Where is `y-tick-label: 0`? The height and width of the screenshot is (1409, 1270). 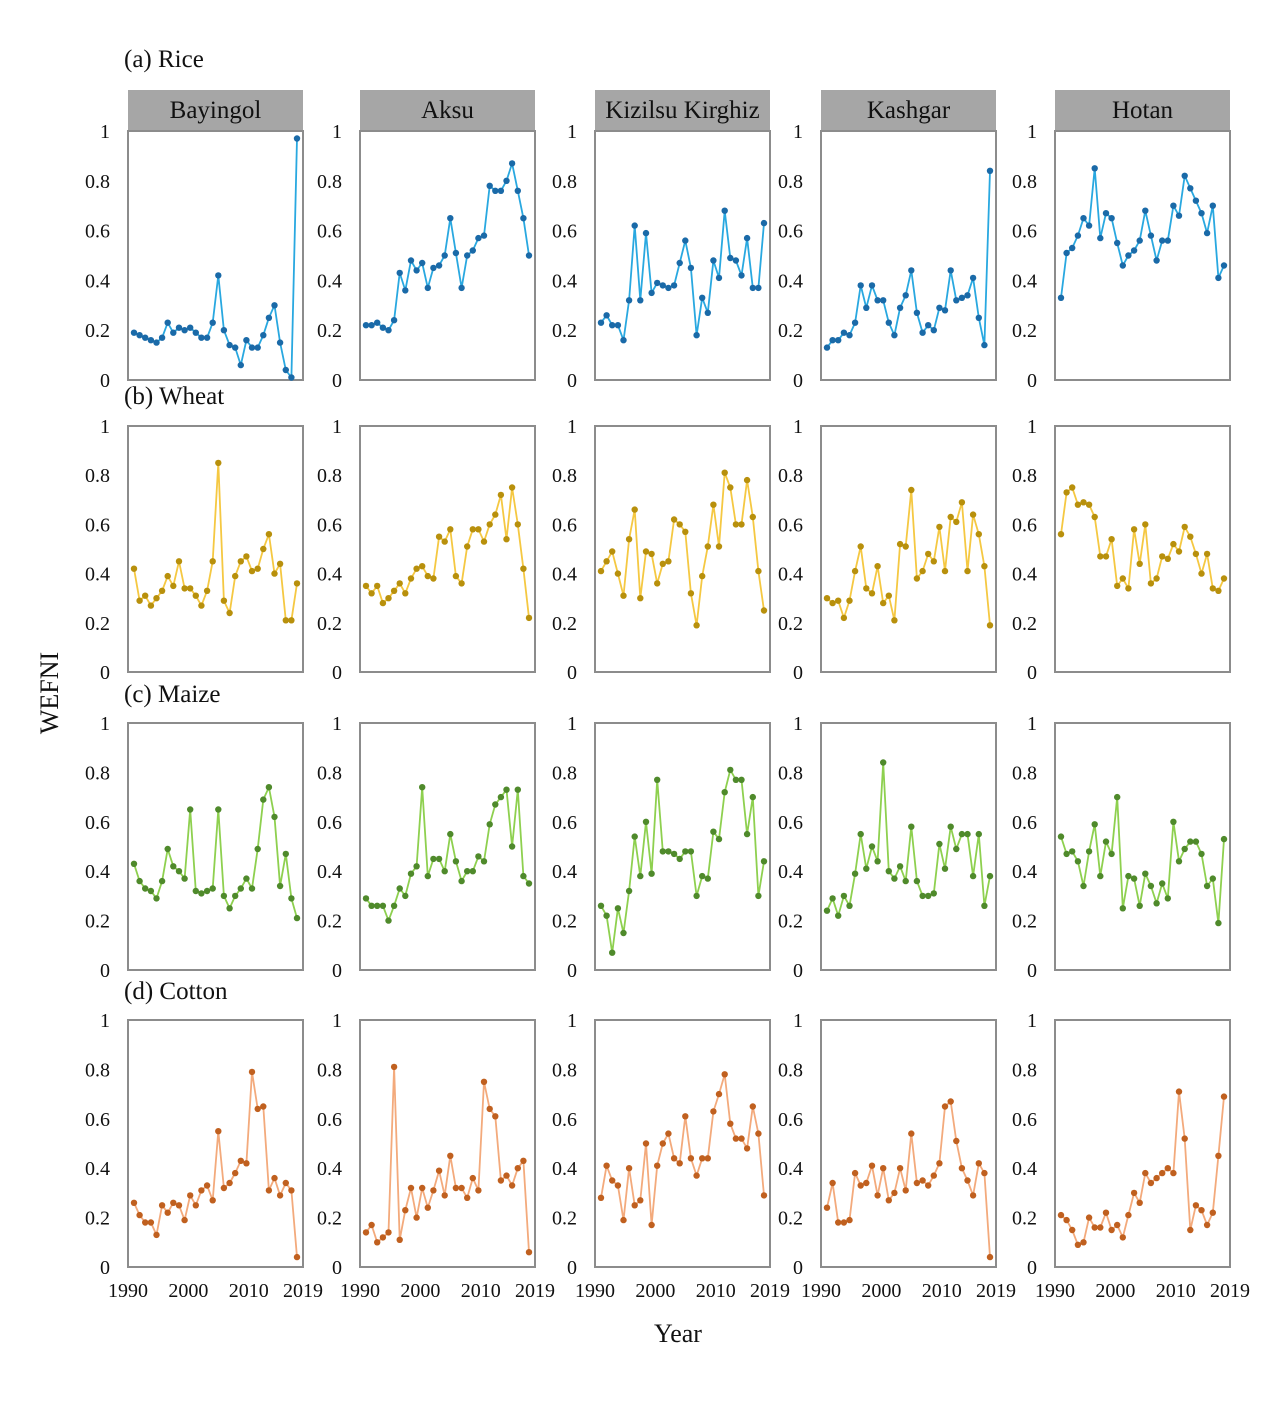 y-tick-label: 0 is located at coordinates (1032, 1268).